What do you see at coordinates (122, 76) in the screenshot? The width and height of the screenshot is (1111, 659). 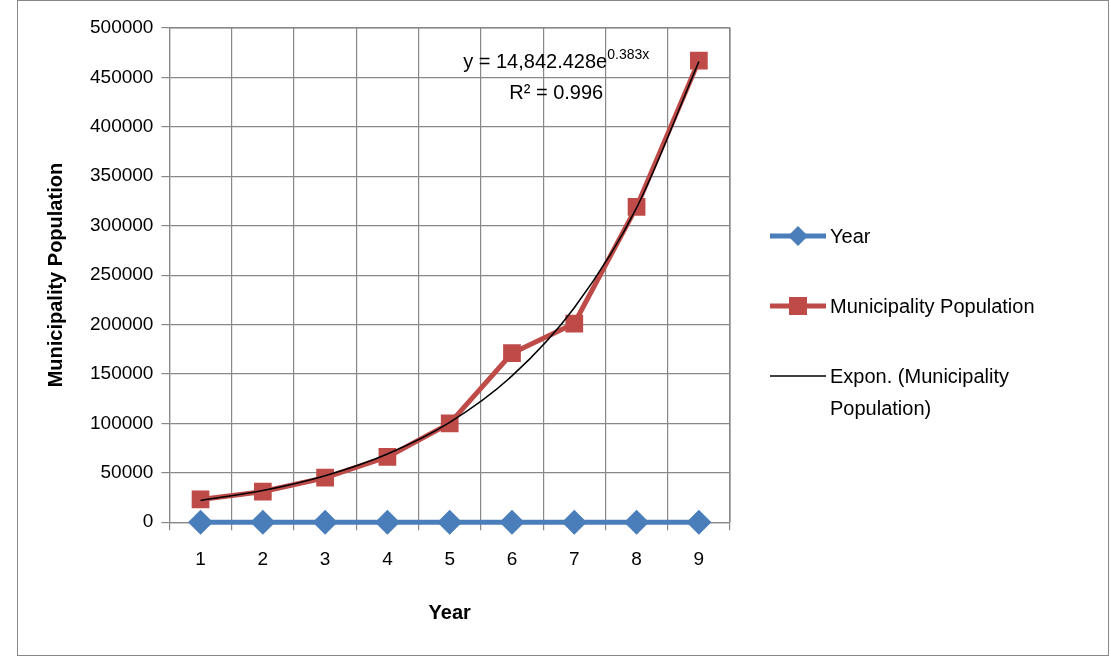 I see `y-tick-label: 450000` at bounding box center [122, 76].